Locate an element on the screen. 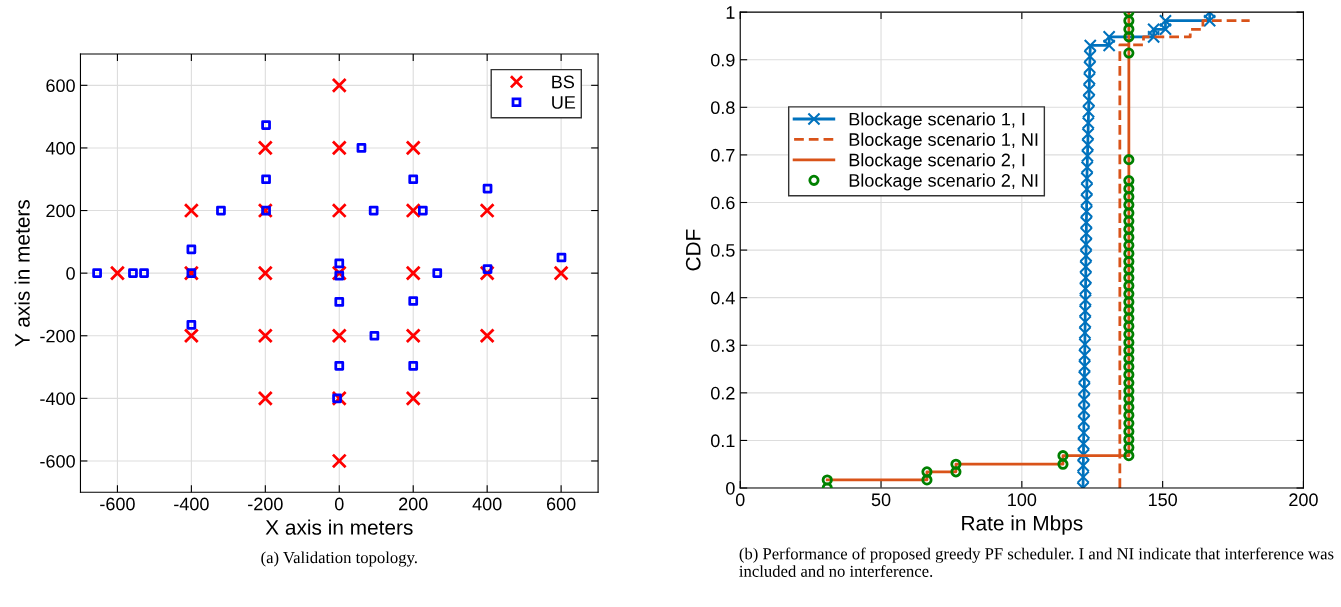  x-tick-label: 600 is located at coordinates (561, 504).